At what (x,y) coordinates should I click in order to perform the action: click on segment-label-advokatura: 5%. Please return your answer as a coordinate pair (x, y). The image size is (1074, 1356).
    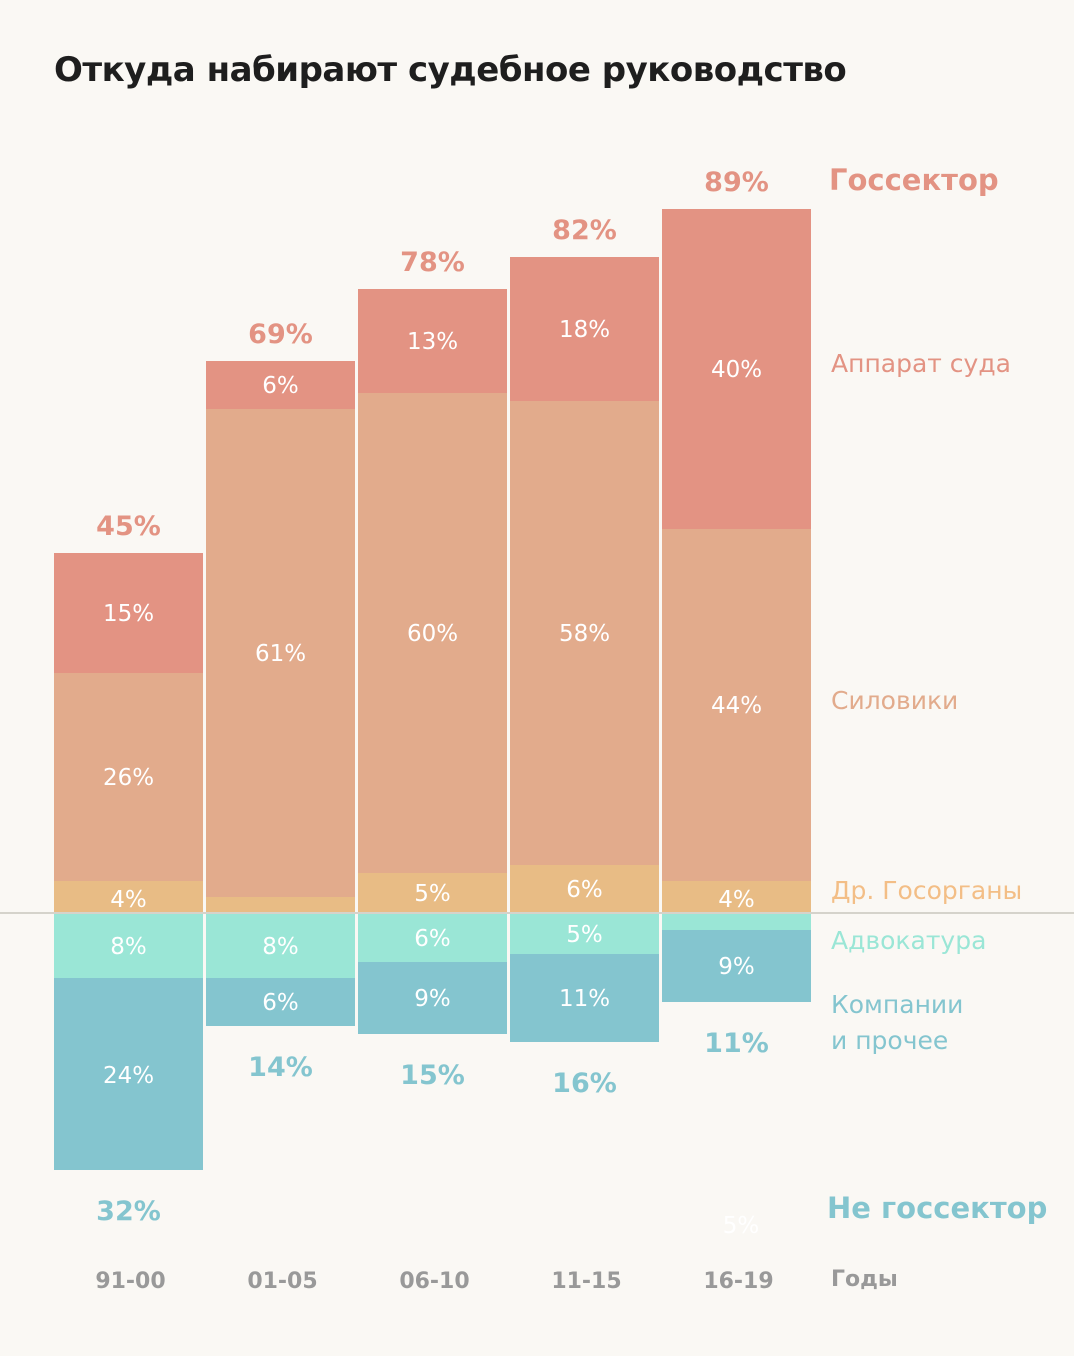
    Looking at the image, I should click on (584, 935).